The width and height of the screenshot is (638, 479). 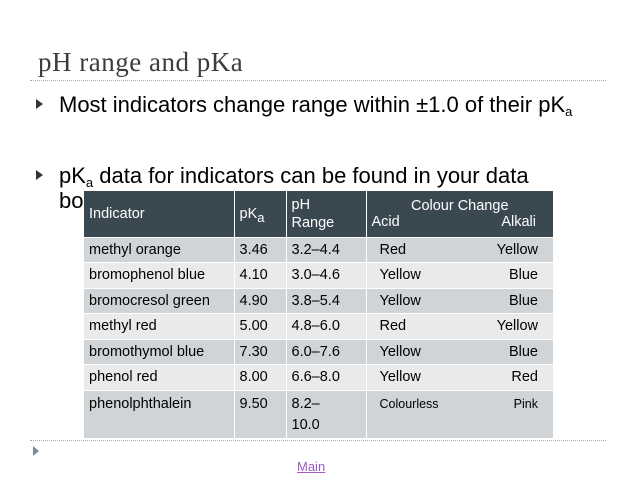 What do you see at coordinates (454, 213) in the screenshot?
I see `header-colour-change: Colour Change Acid Alkali` at bounding box center [454, 213].